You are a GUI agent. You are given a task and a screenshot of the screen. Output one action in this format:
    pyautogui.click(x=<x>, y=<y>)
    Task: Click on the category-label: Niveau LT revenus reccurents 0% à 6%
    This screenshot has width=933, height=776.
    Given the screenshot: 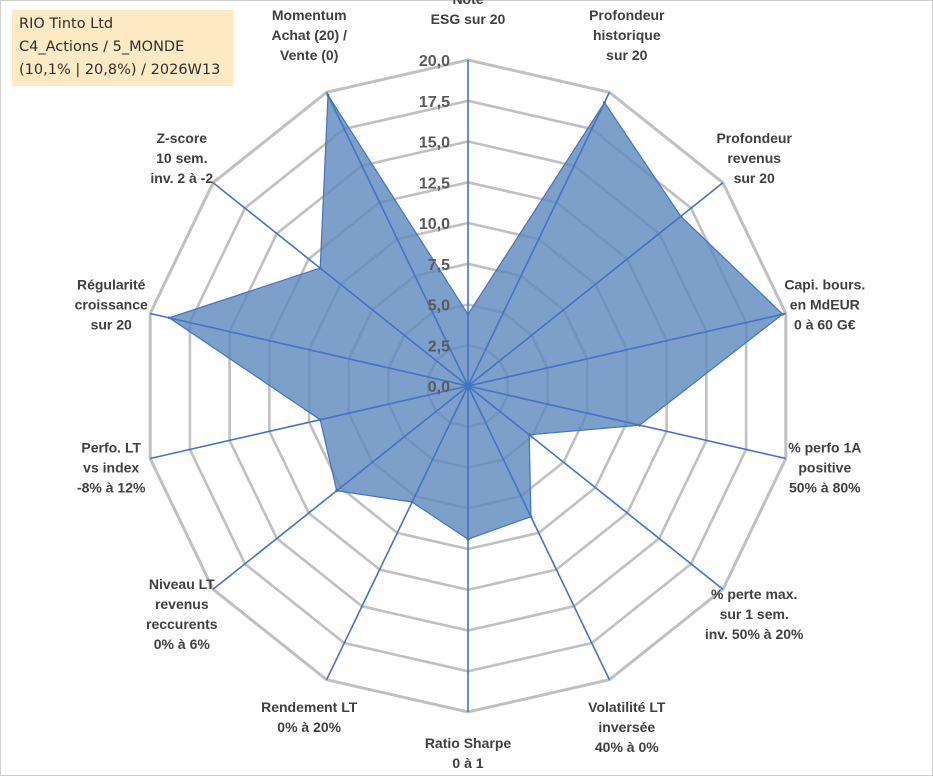 What is the action you would take?
    pyautogui.click(x=182, y=614)
    